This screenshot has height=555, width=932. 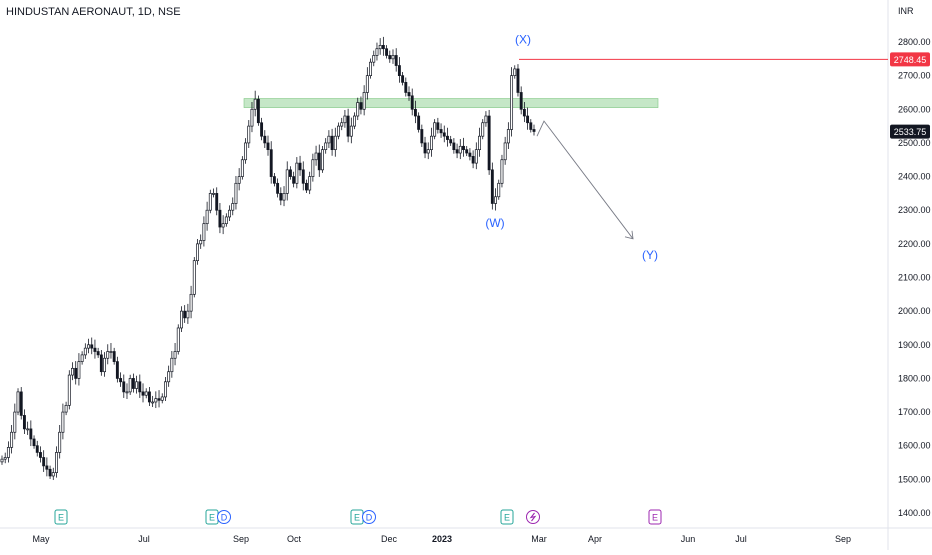 What do you see at coordinates (914, 446) in the screenshot?
I see `y-tick-label: 1600.00` at bounding box center [914, 446].